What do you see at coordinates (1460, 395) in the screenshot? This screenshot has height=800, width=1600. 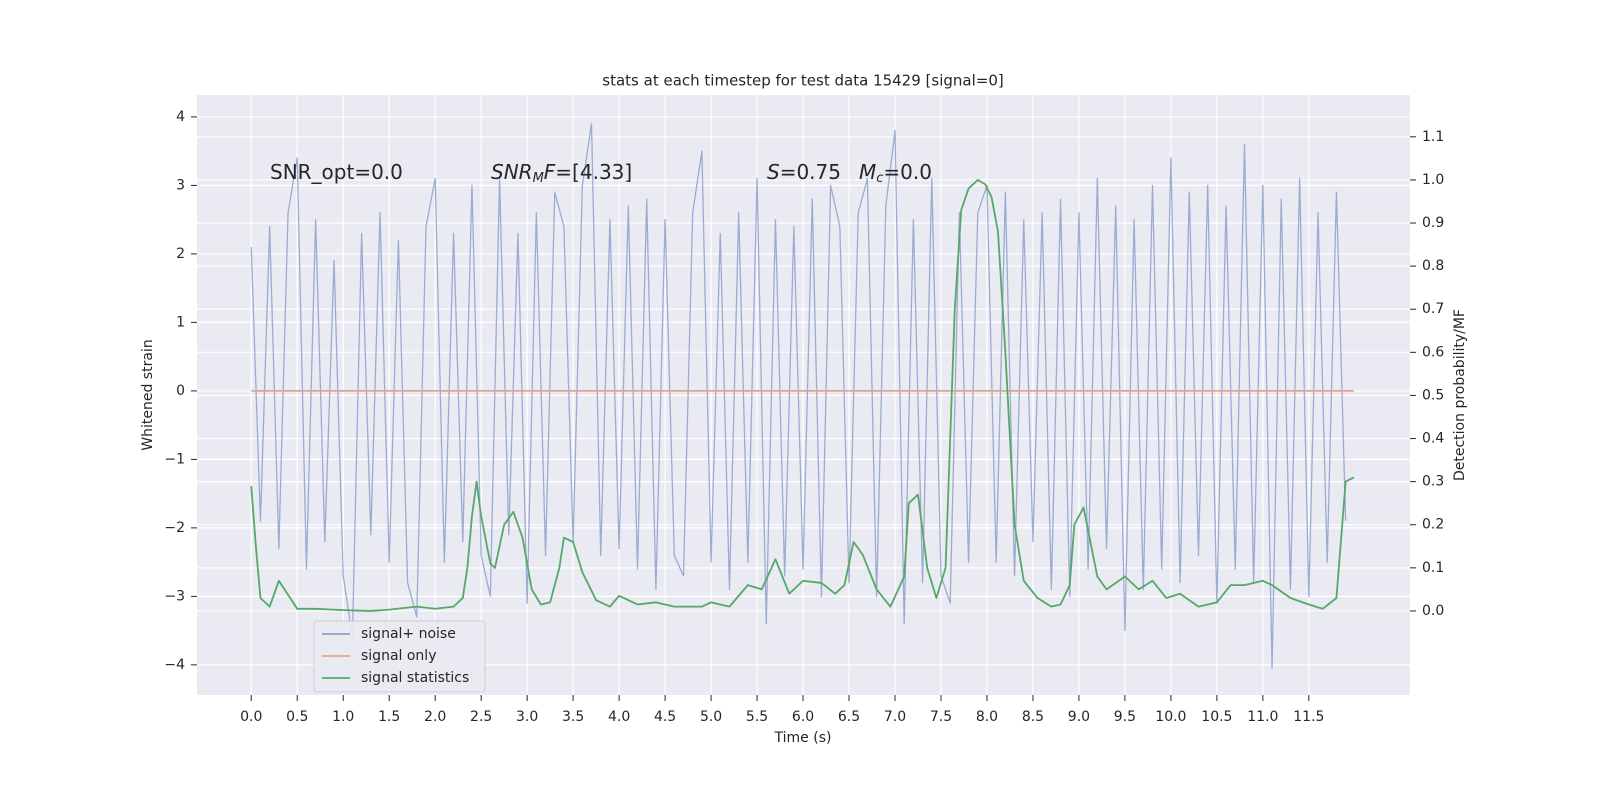 I see `y2-axis-label: Detection probability/MF` at bounding box center [1460, 395].